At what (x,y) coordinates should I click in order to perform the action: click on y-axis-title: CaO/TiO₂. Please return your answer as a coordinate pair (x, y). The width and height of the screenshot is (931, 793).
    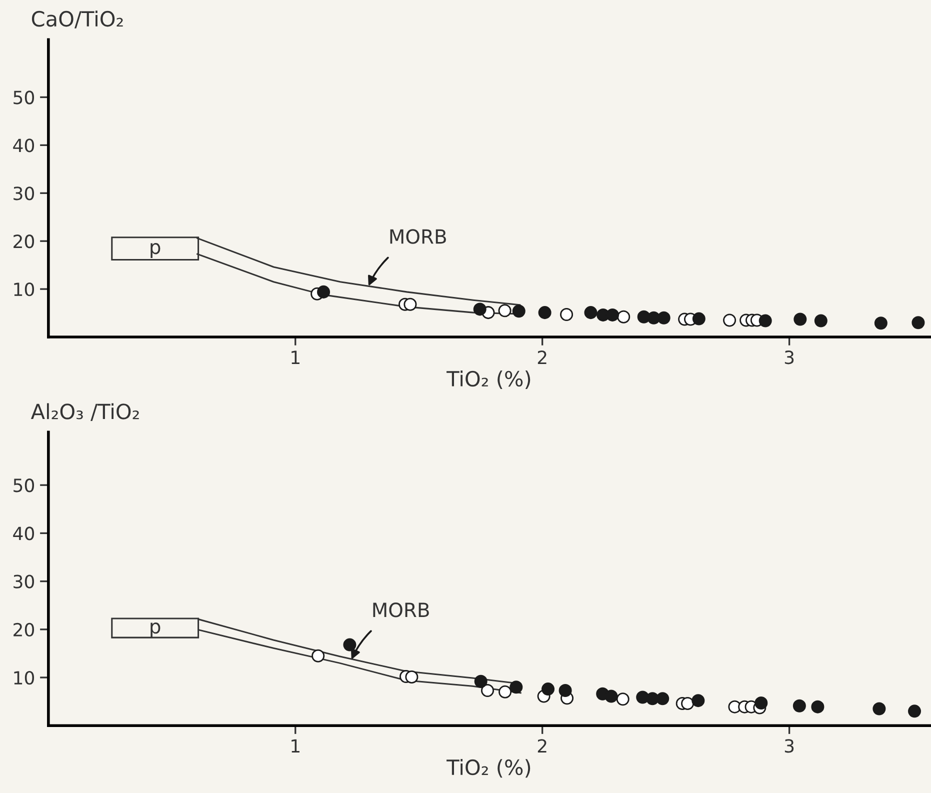
    Looking at the image, I should click on (77, 19).